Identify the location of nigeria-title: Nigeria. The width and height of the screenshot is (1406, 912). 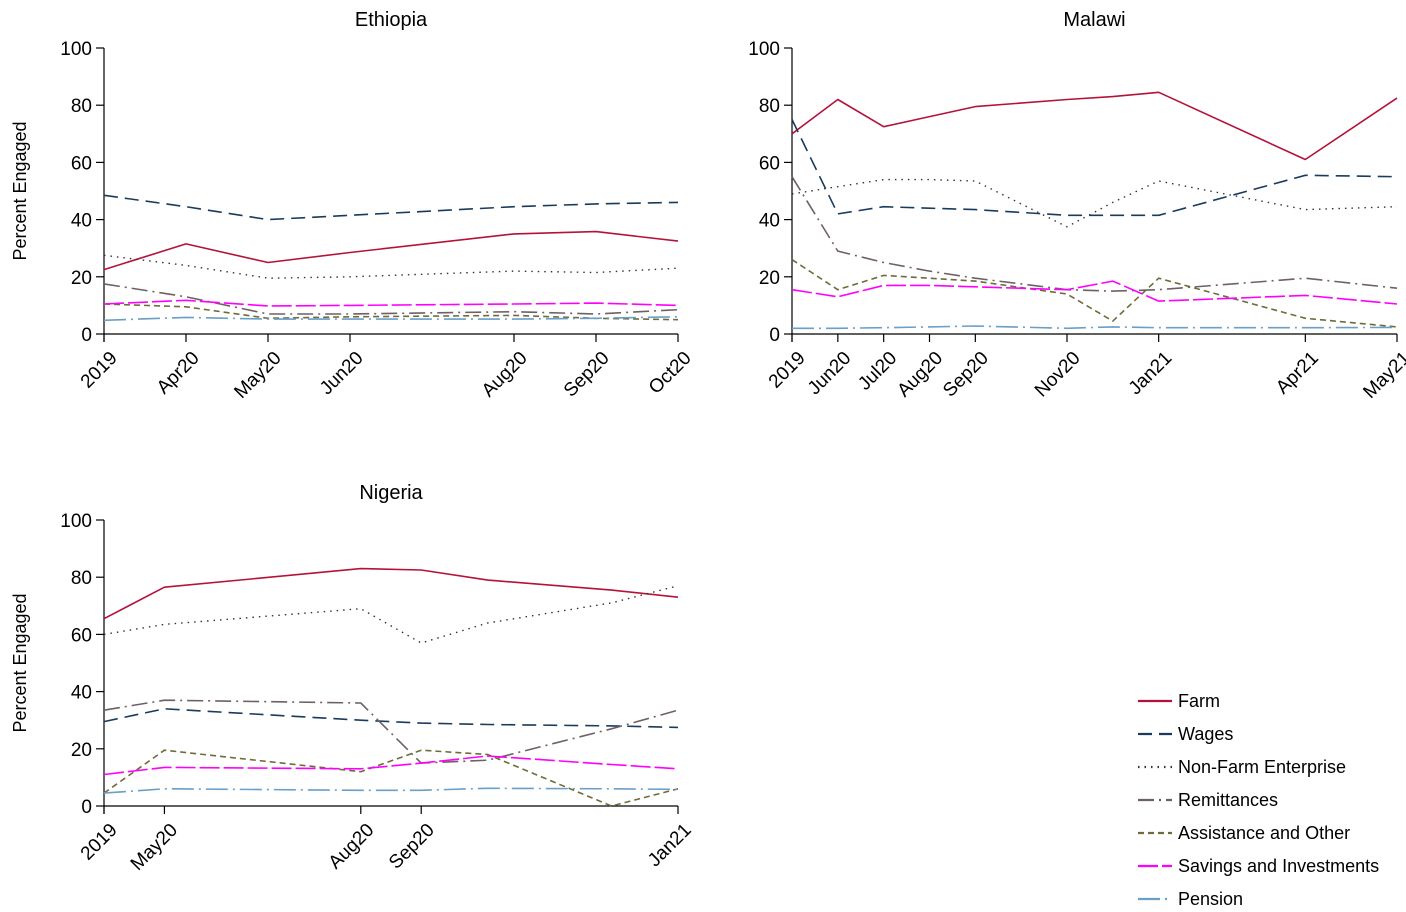
(391, 493).